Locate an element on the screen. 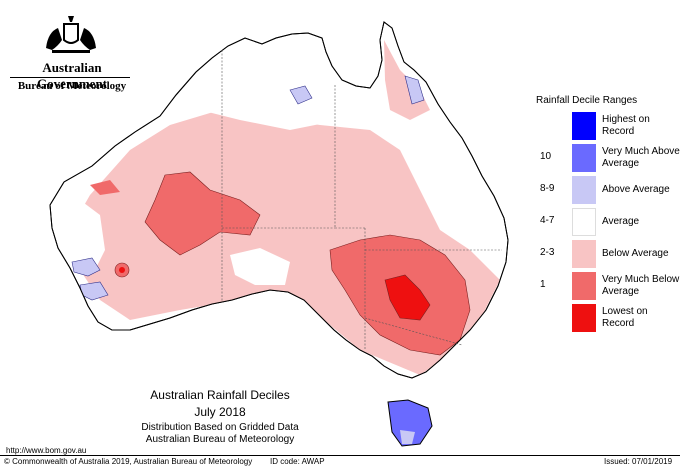 This screenshot has width=680, height=467. legend-label: Average is located at coordinates (621, 221).